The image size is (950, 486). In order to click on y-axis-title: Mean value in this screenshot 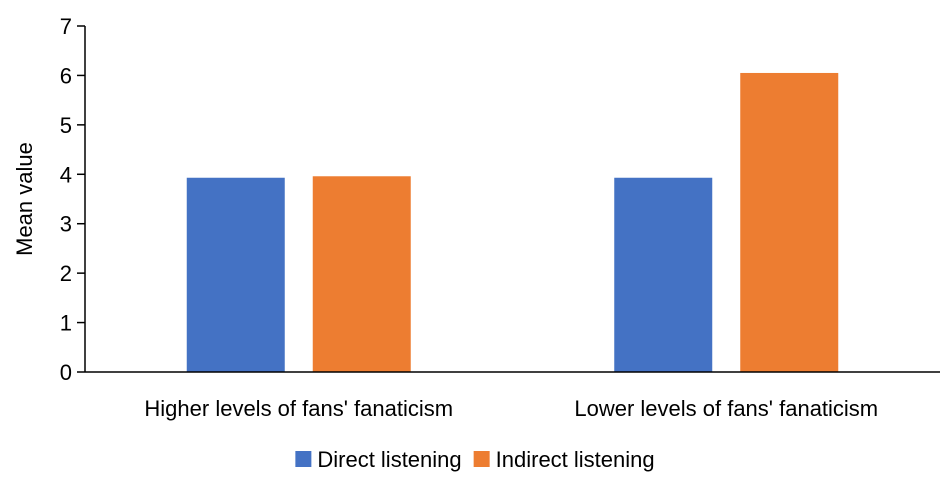, I will do `click(24, 199)`.